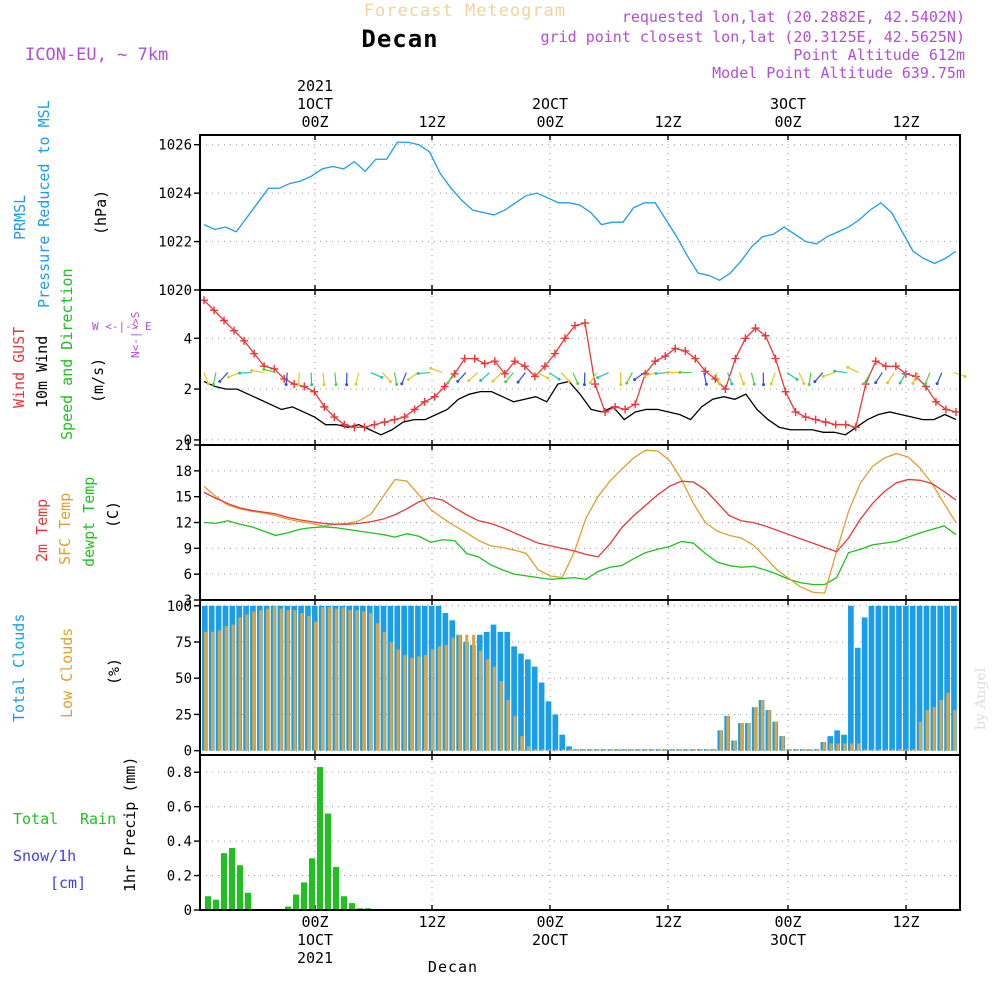  Describe the element at coordinates (179, 842) in the screenshot. I see `y-tick-label: 0.4` at that location.